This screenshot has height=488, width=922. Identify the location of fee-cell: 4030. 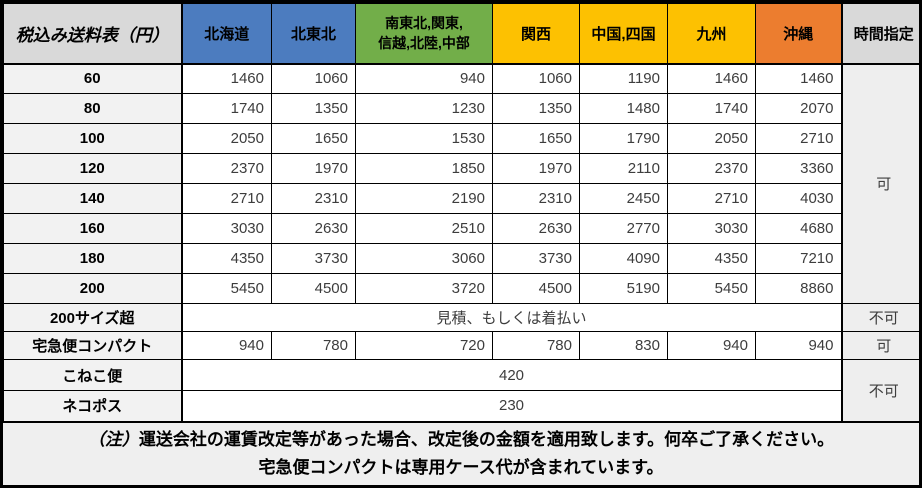
(798, 198).